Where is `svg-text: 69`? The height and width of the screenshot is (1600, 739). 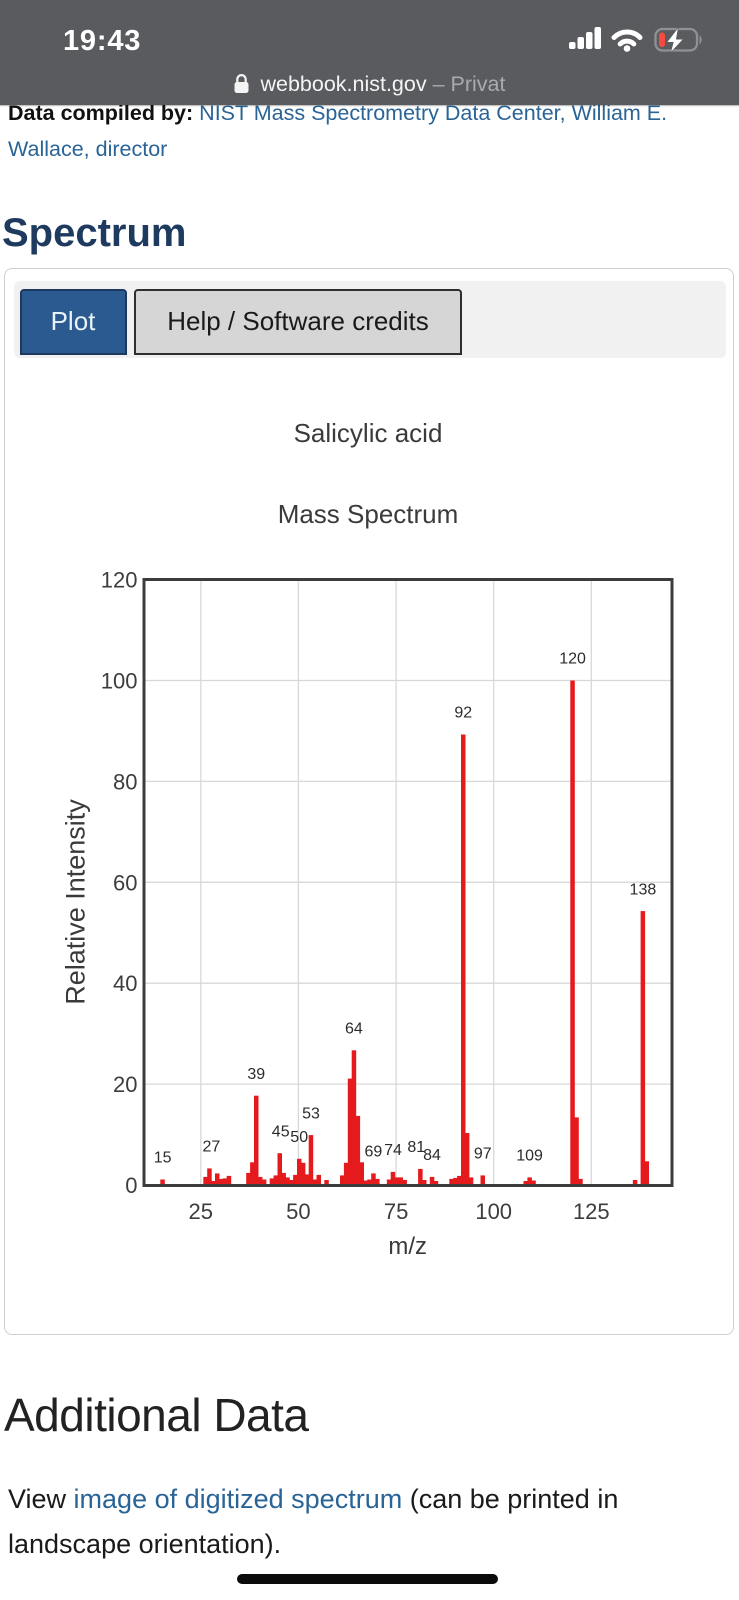 svg-text: 69 is located at coordinates (374, 1152).